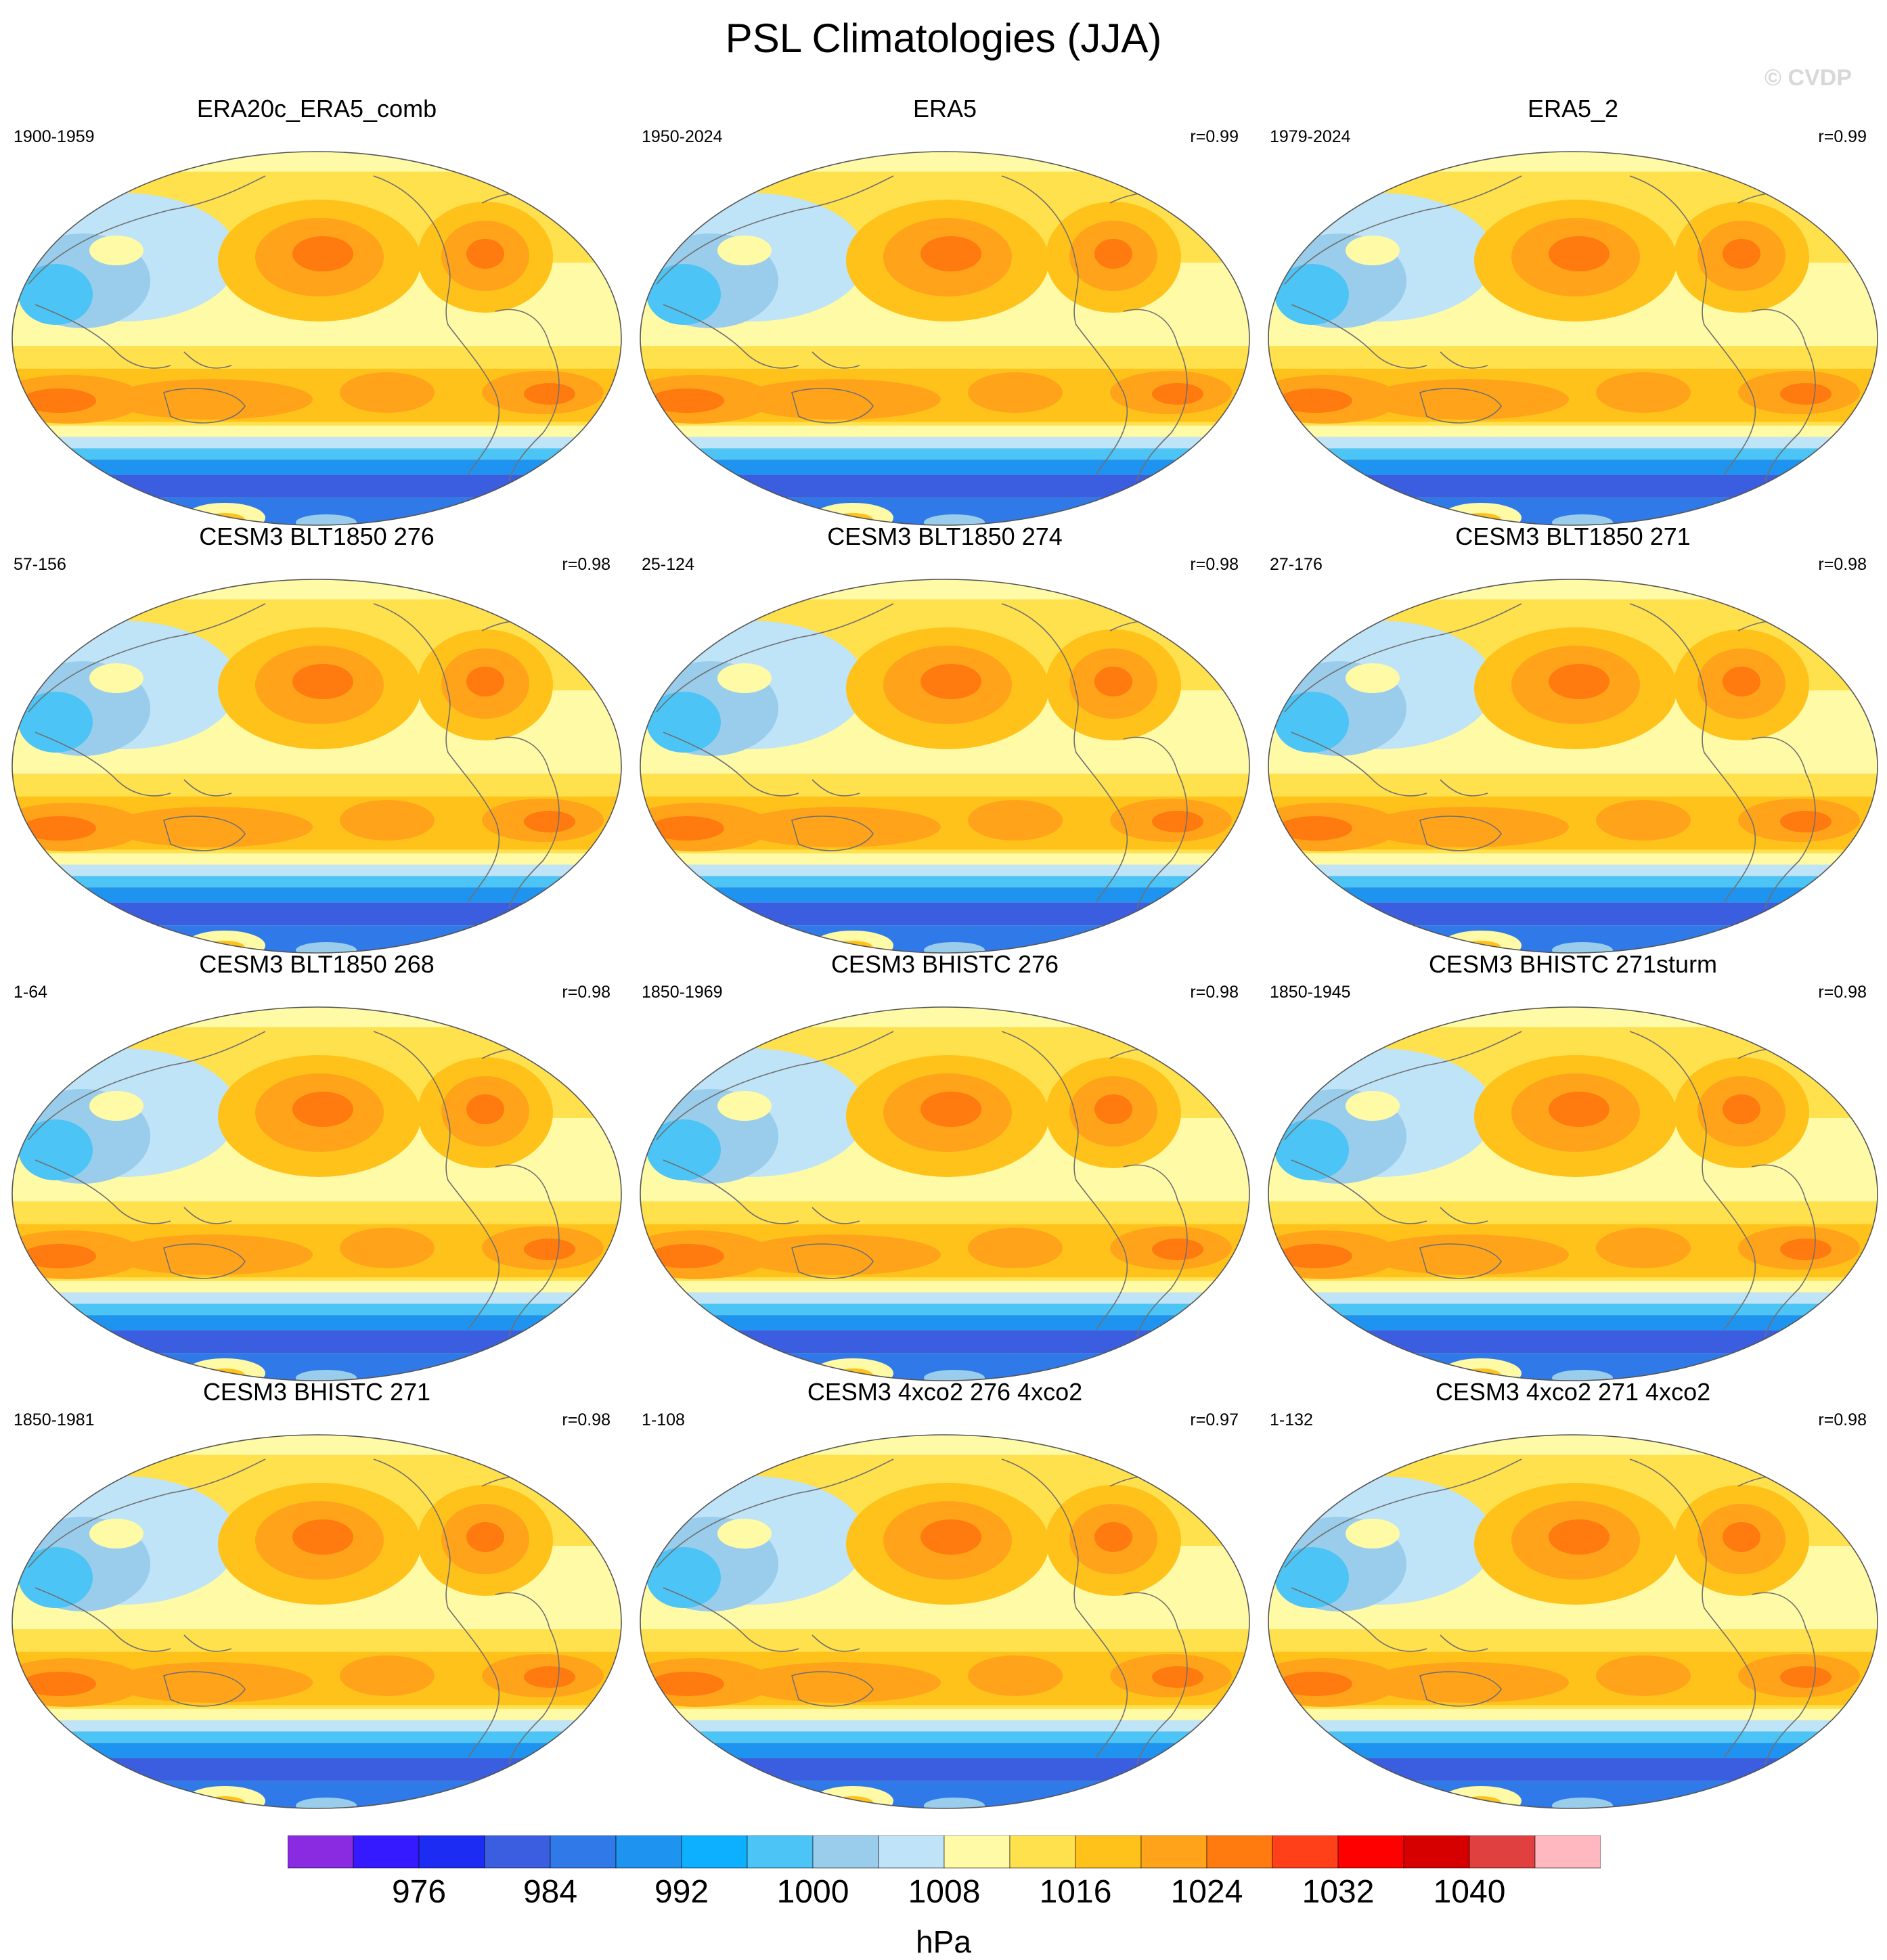  What do you see at coordinates (945, 1852) in the screenshot?
I see `colorbar` at bounding box center [945, 1852].